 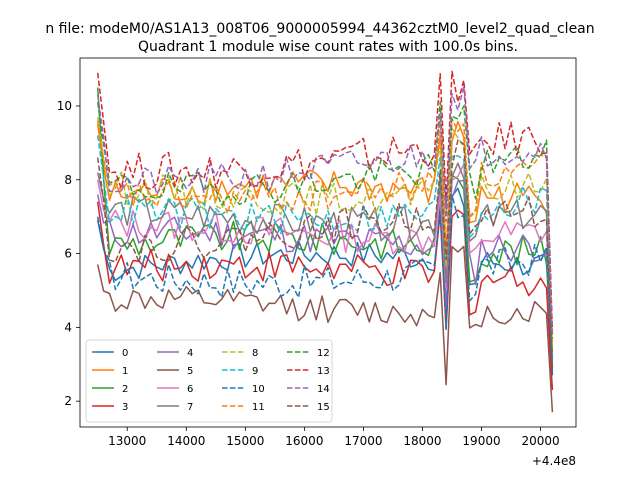 I want to click on y-axis: 2 4 6 8 10, so click(x=68, y=253).